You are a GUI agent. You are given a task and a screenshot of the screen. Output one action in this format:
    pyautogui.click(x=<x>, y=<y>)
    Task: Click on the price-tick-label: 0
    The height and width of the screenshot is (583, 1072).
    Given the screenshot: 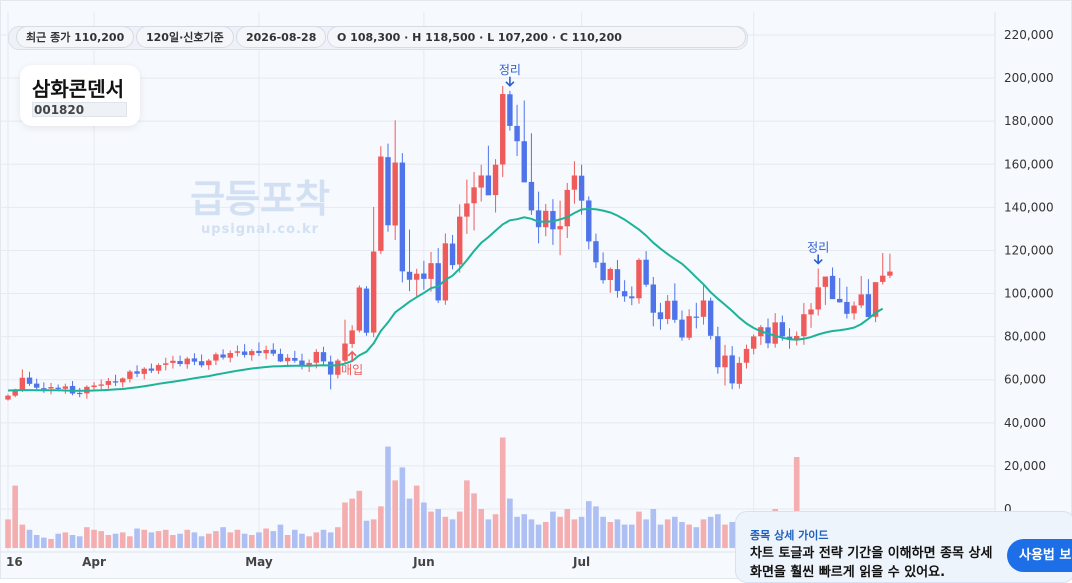 What is the action you would take?
    pyautogui.click(x=1008, y=509)
    